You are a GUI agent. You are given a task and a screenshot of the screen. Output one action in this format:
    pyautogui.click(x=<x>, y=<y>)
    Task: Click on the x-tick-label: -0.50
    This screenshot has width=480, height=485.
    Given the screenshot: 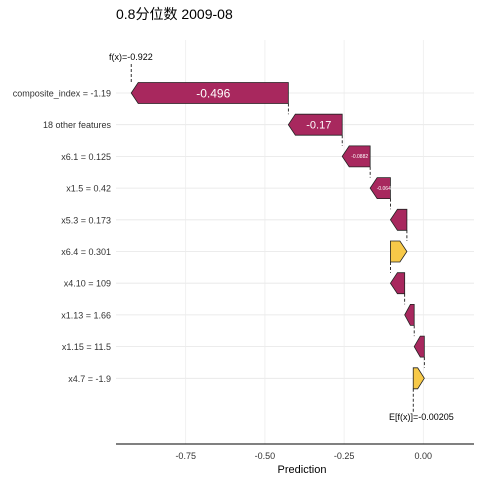 What is the action you would take?
    pyautogui.click(x=265, y=456)
    